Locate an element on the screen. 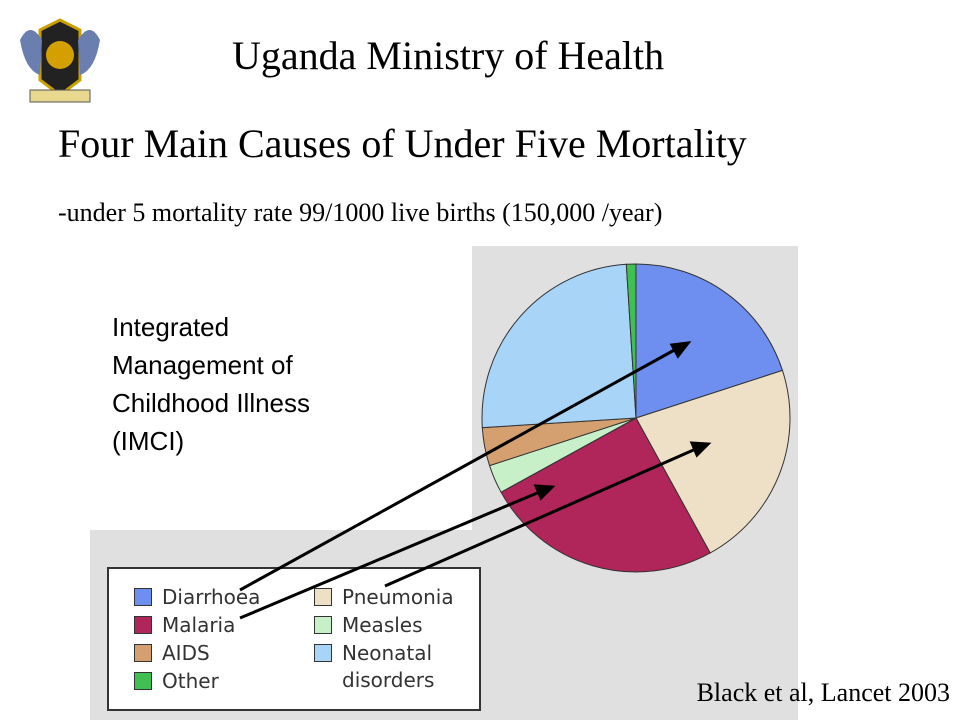 This screenshot has width=960, height=720. legend-box is located at coordinates (294, 639).